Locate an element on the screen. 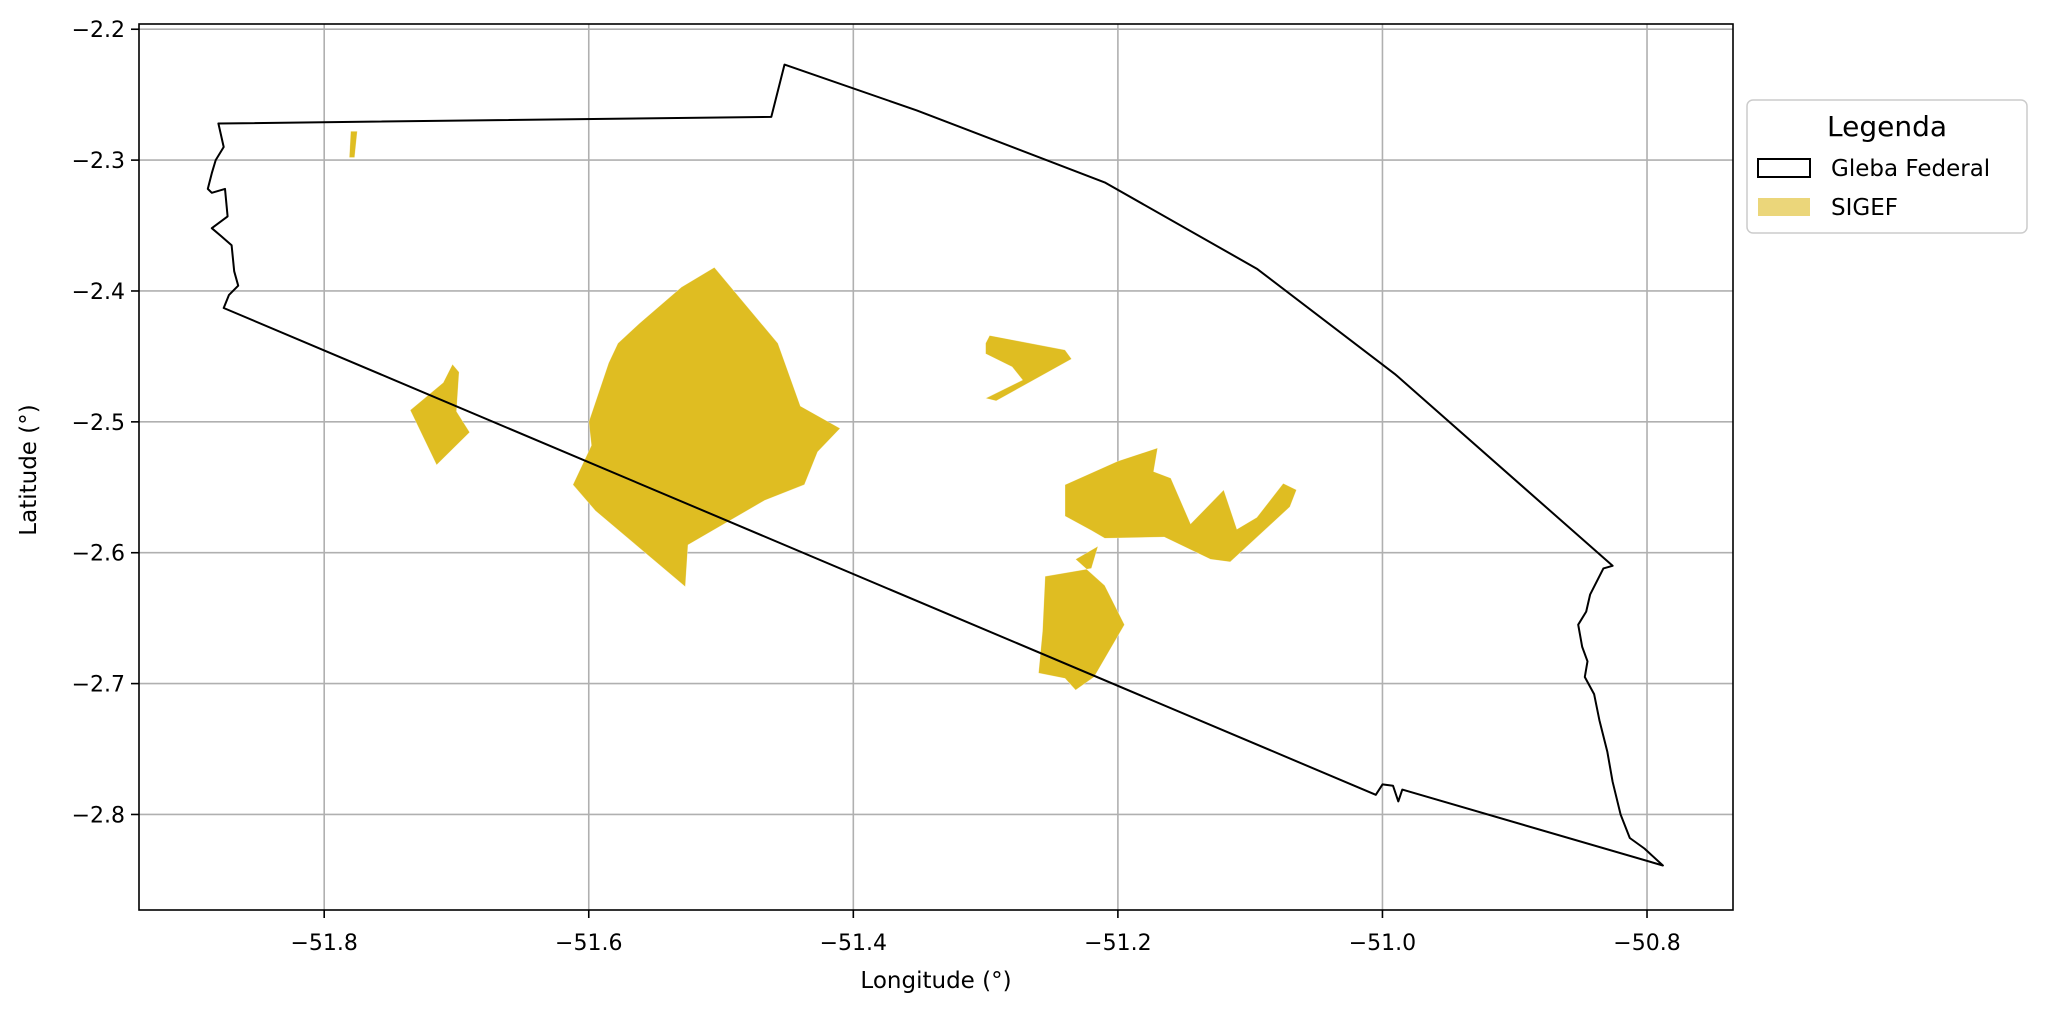  y-tick-label: −2.7 is located at coordinates (98, 685).